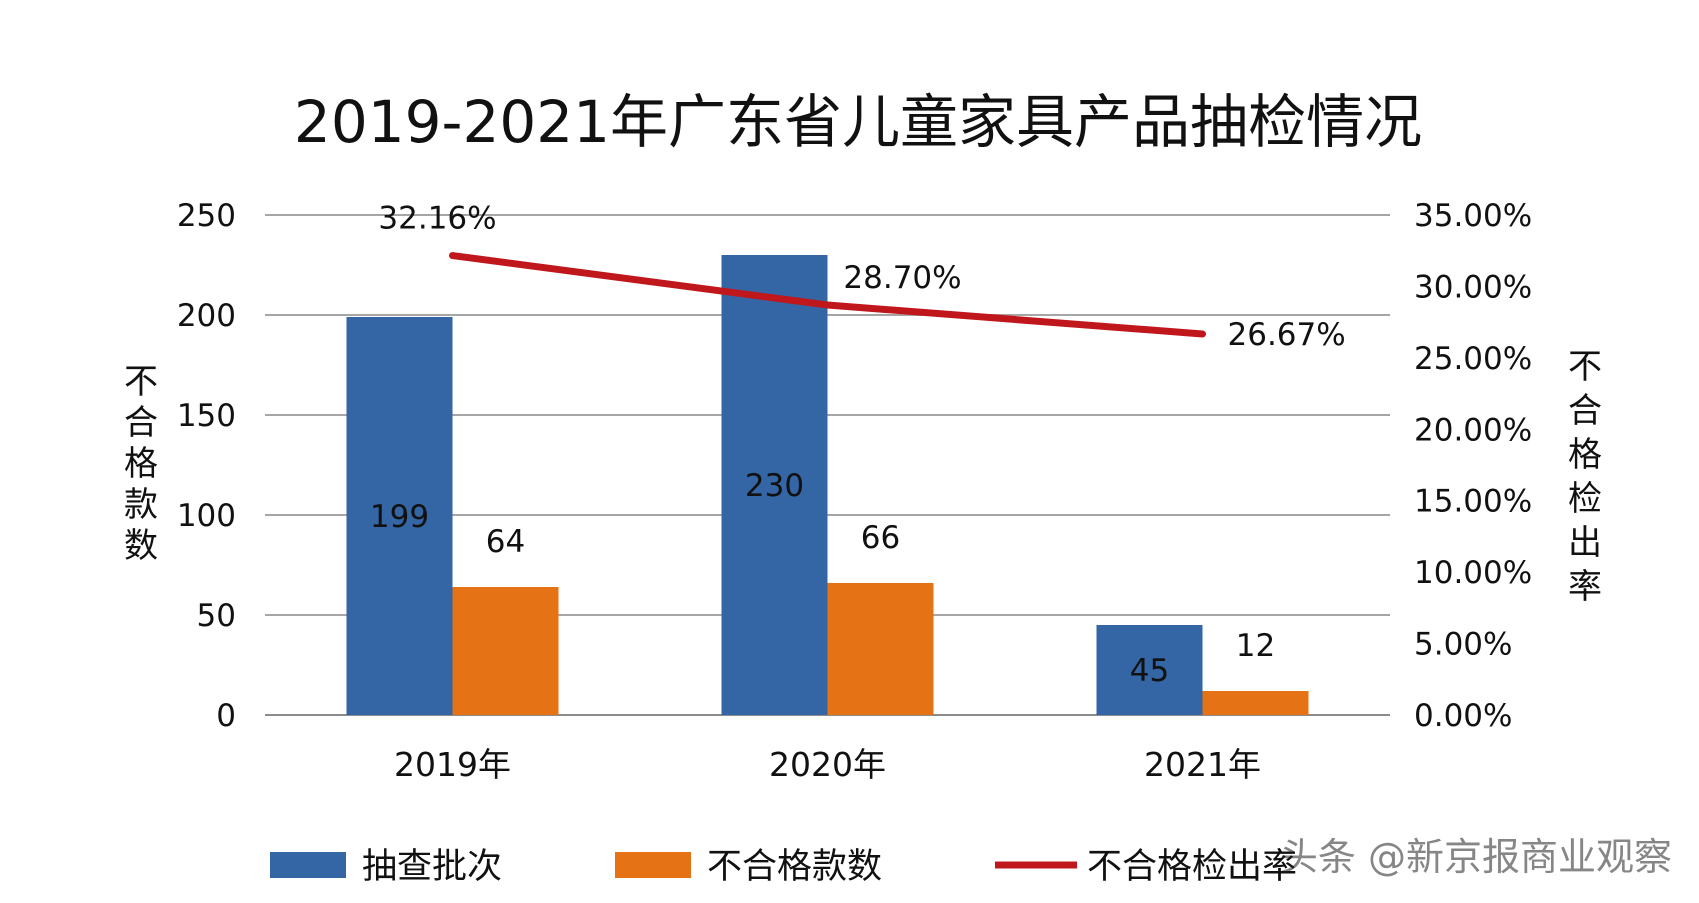 This screenshot has height=903, width=1699. What do you see at coordinates (1473, 359) in the screenshot?
I see `right-tick-label: 25.00%` at bounding box center [1473, 359].